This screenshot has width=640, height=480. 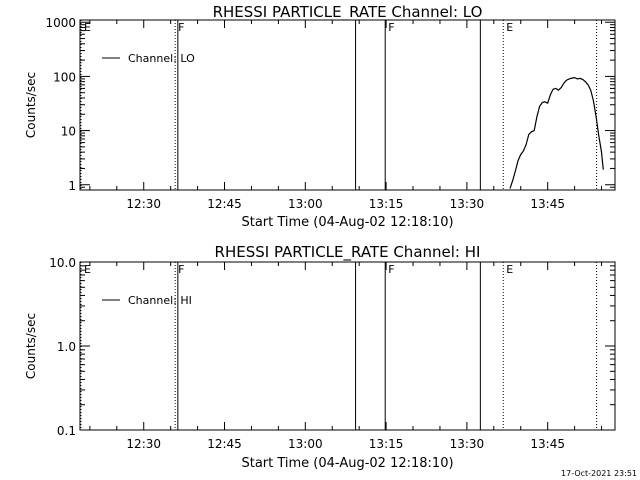 I want to click on generated-timestamp: 17-Oct-2021 23:51, so click(x=599, y=473).